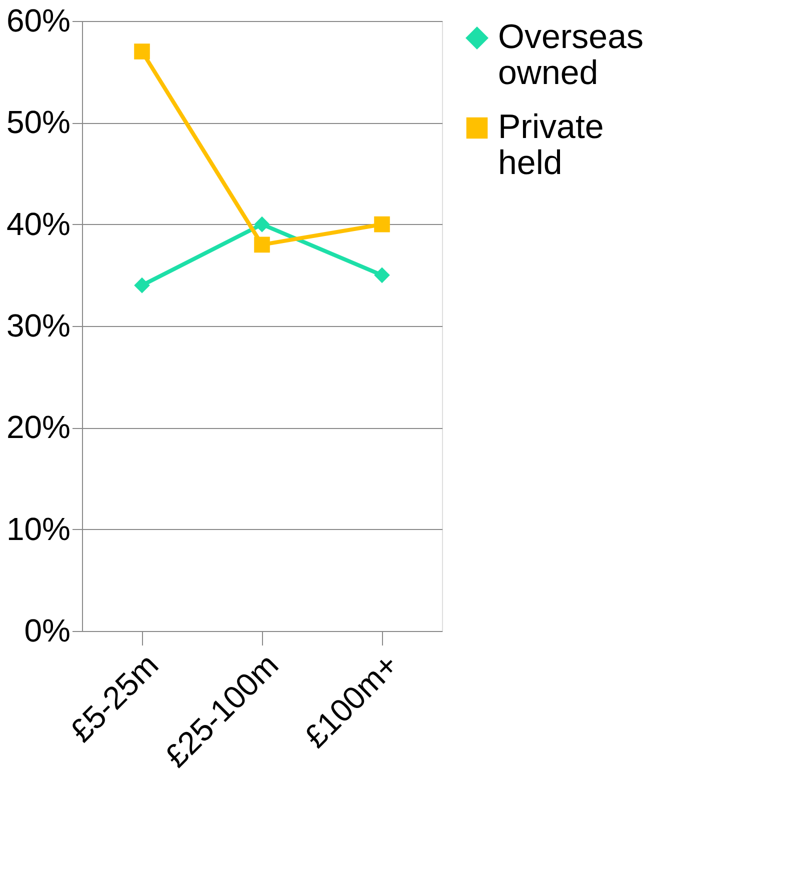 The image size is (806, 890). Describe the element at coordinates (38, 528) in the screenshot. I see `y-tick-label: 10%` at that location.